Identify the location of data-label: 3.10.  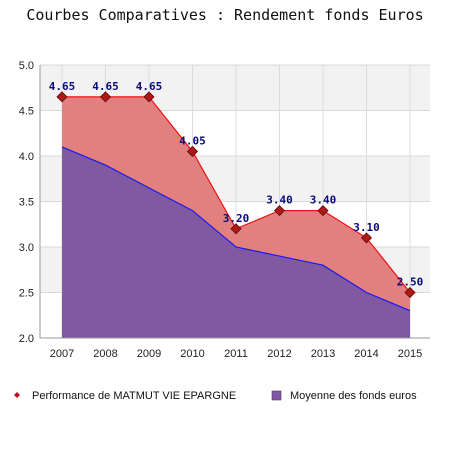
(366, 227).